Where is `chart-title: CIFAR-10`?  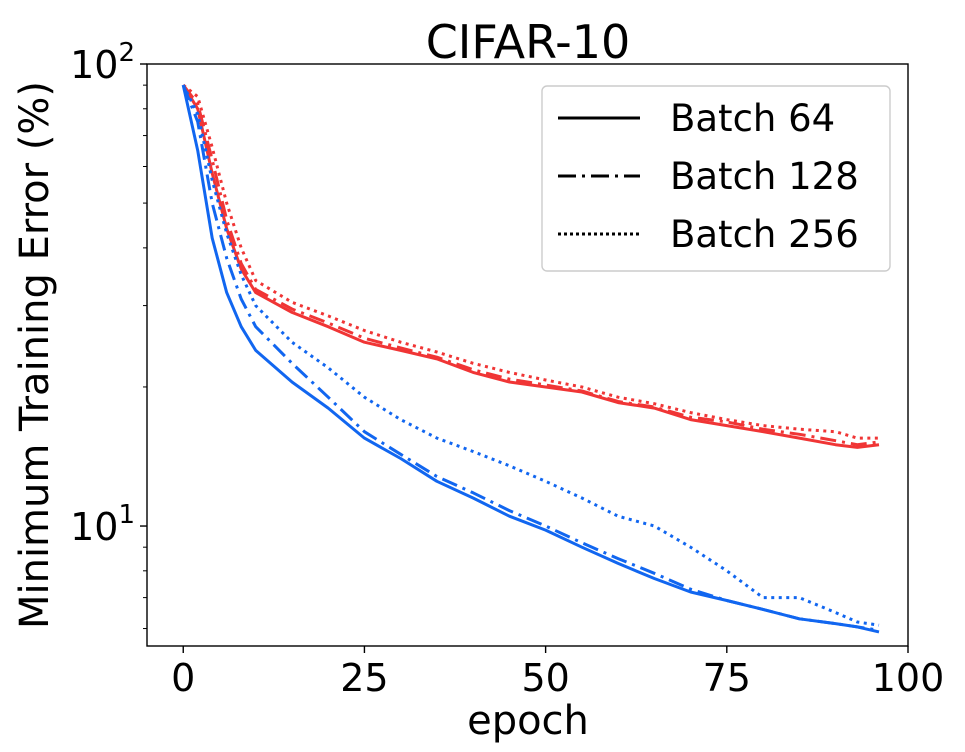 chart-title: CIFAR-10 is located at coordinates (528, 42).